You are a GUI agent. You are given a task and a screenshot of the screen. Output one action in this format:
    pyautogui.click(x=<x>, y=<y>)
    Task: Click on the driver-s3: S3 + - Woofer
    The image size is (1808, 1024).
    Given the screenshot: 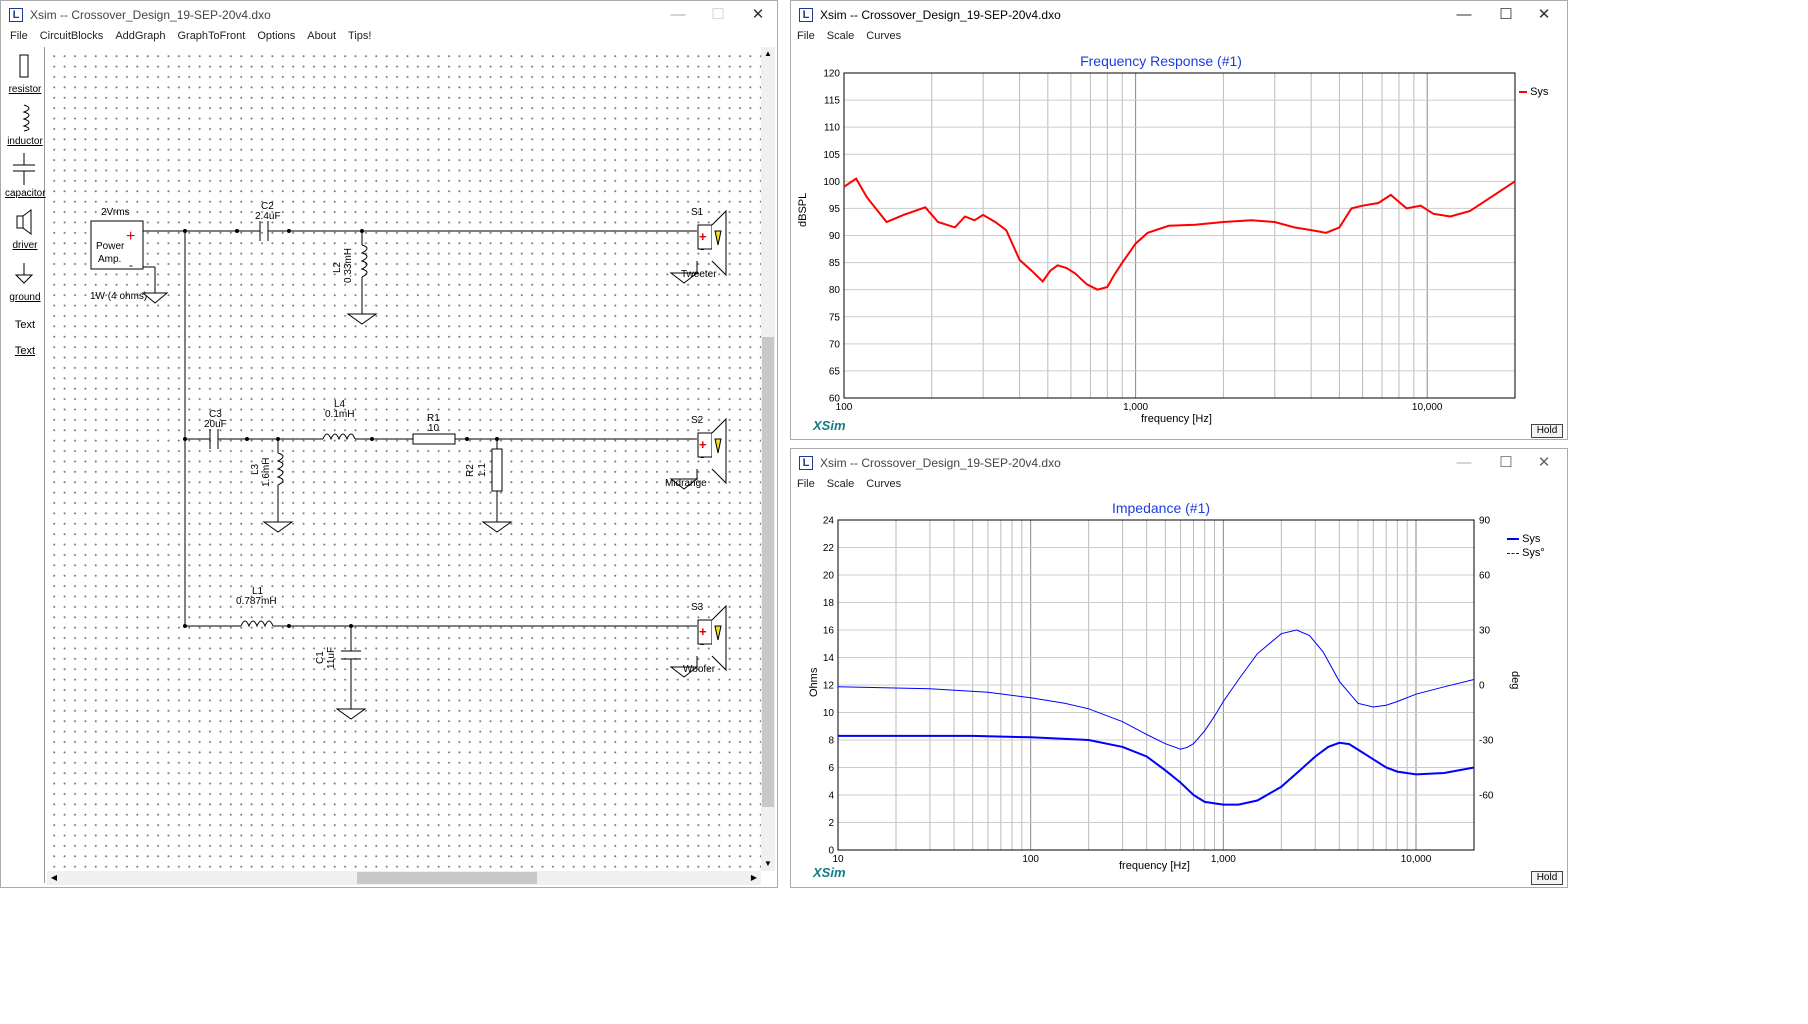 What is the action you would take?
    pyautogui.click(x=698, y=640)
    